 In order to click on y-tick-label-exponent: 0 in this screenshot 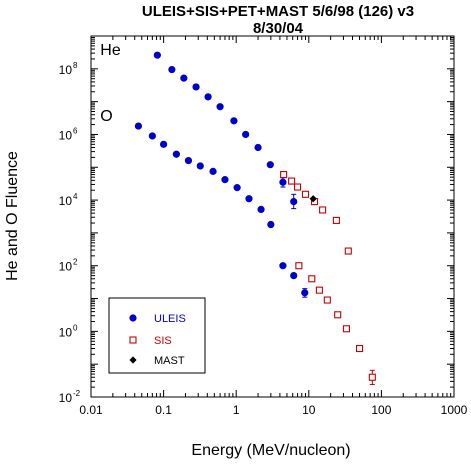, I will do `click(75, 327)`.